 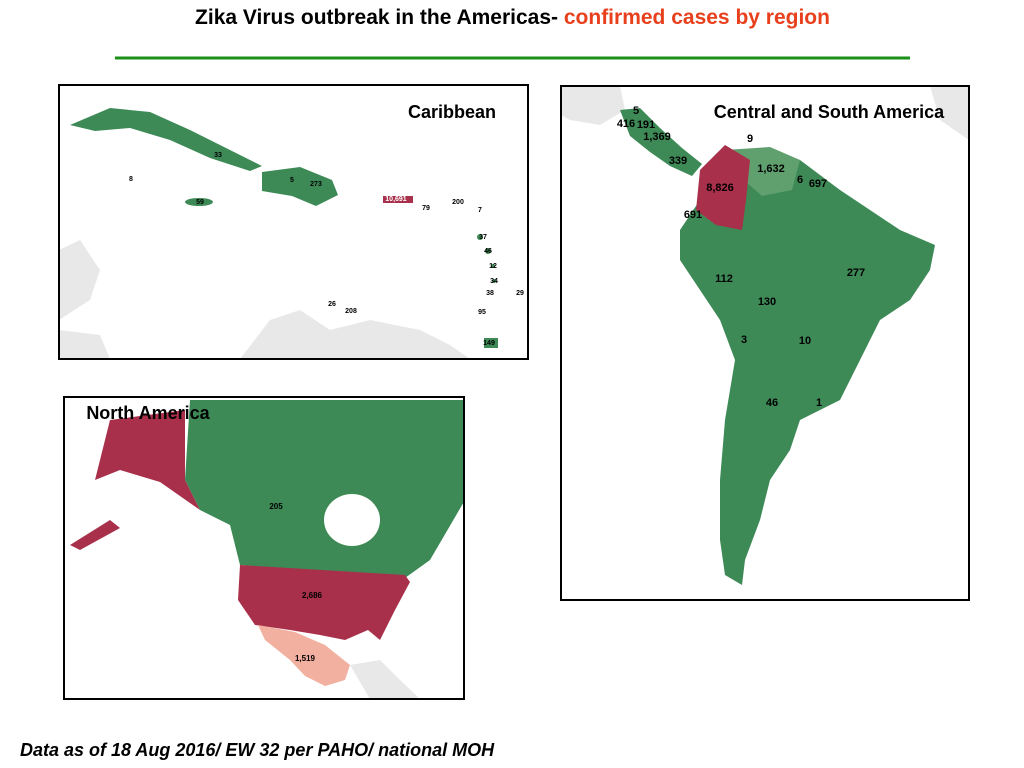 I want to click on case-label: 6, so click(x=800, y=180).